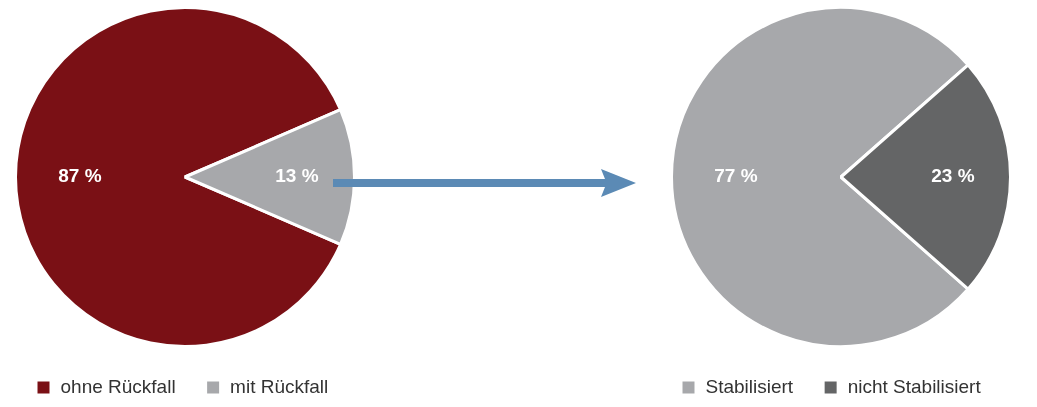  Describe the element at coordinates (118, 386) in the screenshot. I see `legend-label: ohne Rückfall` at that location.